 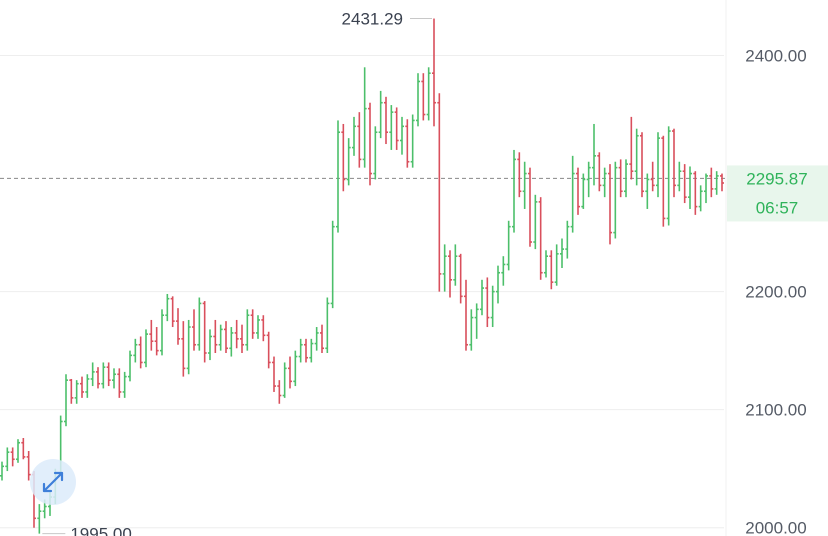 What do you see at coordinates (100, 530) in the screenshot?
I see `low-price-label: 1995.00` at bounding box center [100, 530].